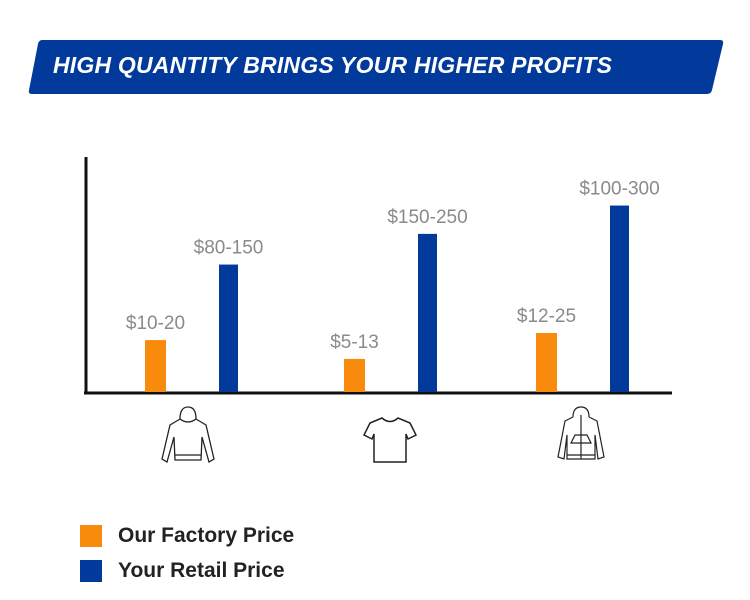 The height and width of the screenshot is (600, 750). Describe the element at coordinates (427, 217) in the screenshot. I see `data-label: $150-250` at that location.